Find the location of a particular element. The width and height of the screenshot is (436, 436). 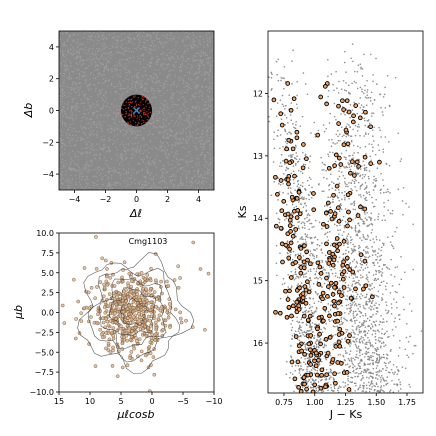

pm-xlabel: μℓcosb is located at coordinates (135, 414).